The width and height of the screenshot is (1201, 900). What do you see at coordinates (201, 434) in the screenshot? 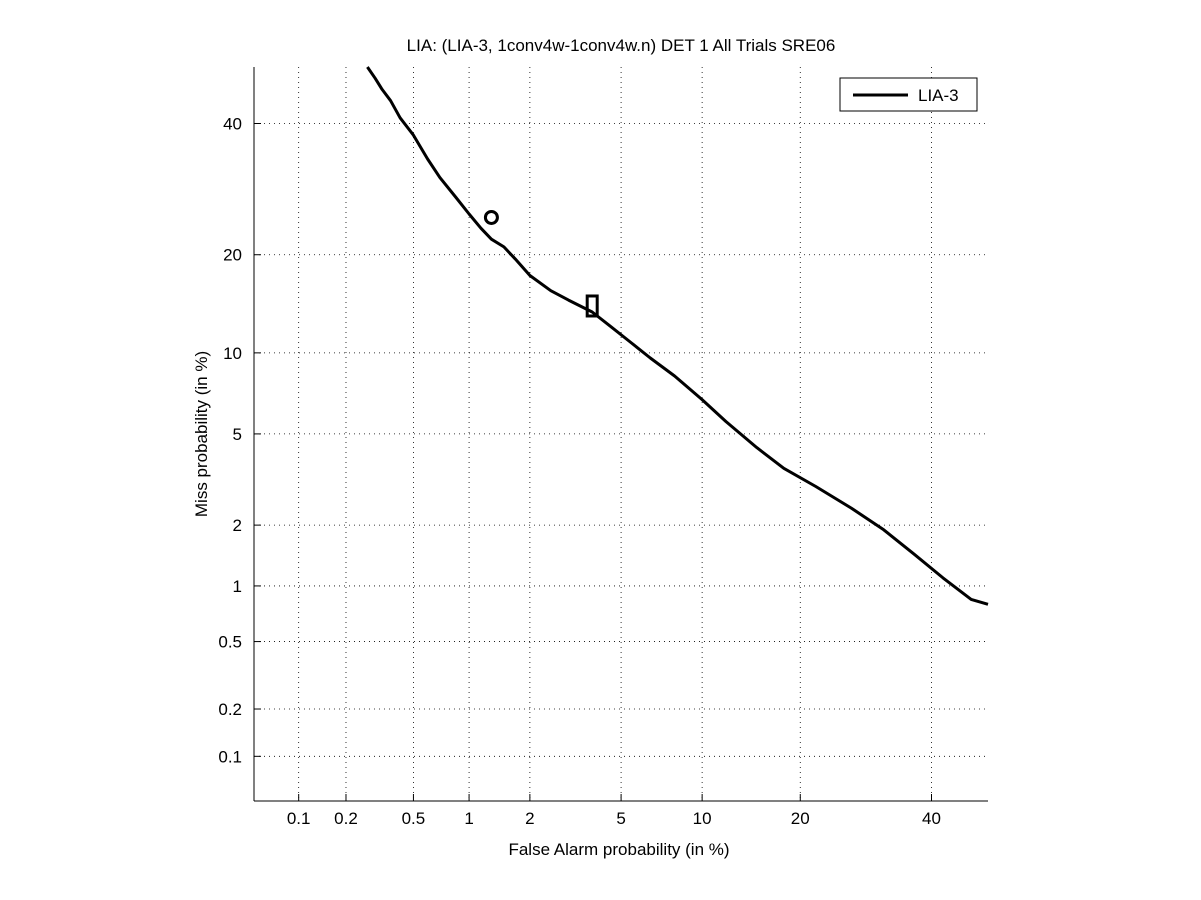
I see `y-axis-label: Miss probability (in %)` at bounding box center [201, 434].